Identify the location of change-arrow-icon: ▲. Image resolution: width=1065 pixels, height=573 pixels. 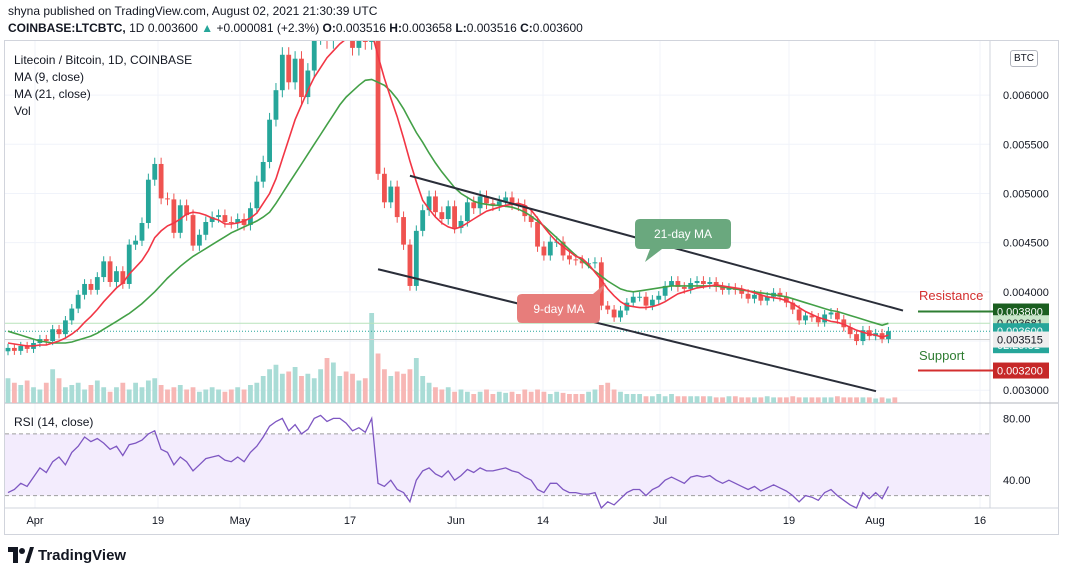
(207, 28).